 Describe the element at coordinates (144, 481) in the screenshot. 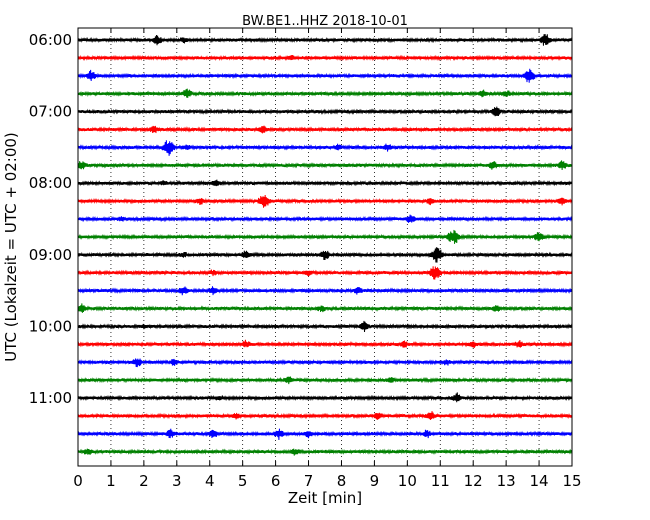

I see `x-tick-label: 2` at that location.